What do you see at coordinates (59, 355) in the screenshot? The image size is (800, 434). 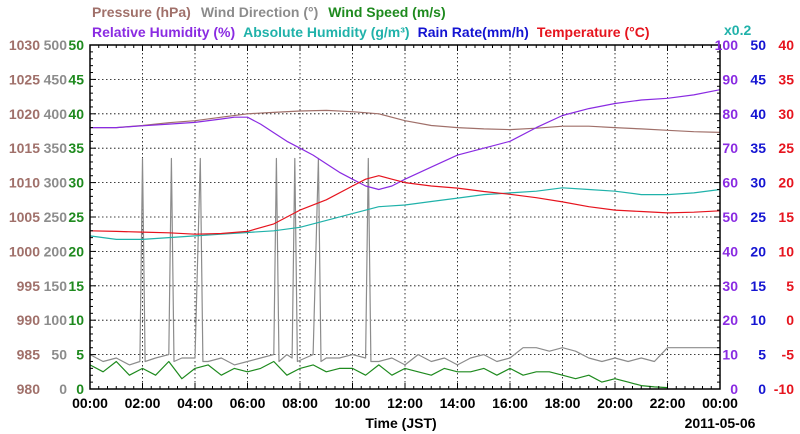 I see `y-tick-label-wind-direction: 50` at bounding box center [59, 355].